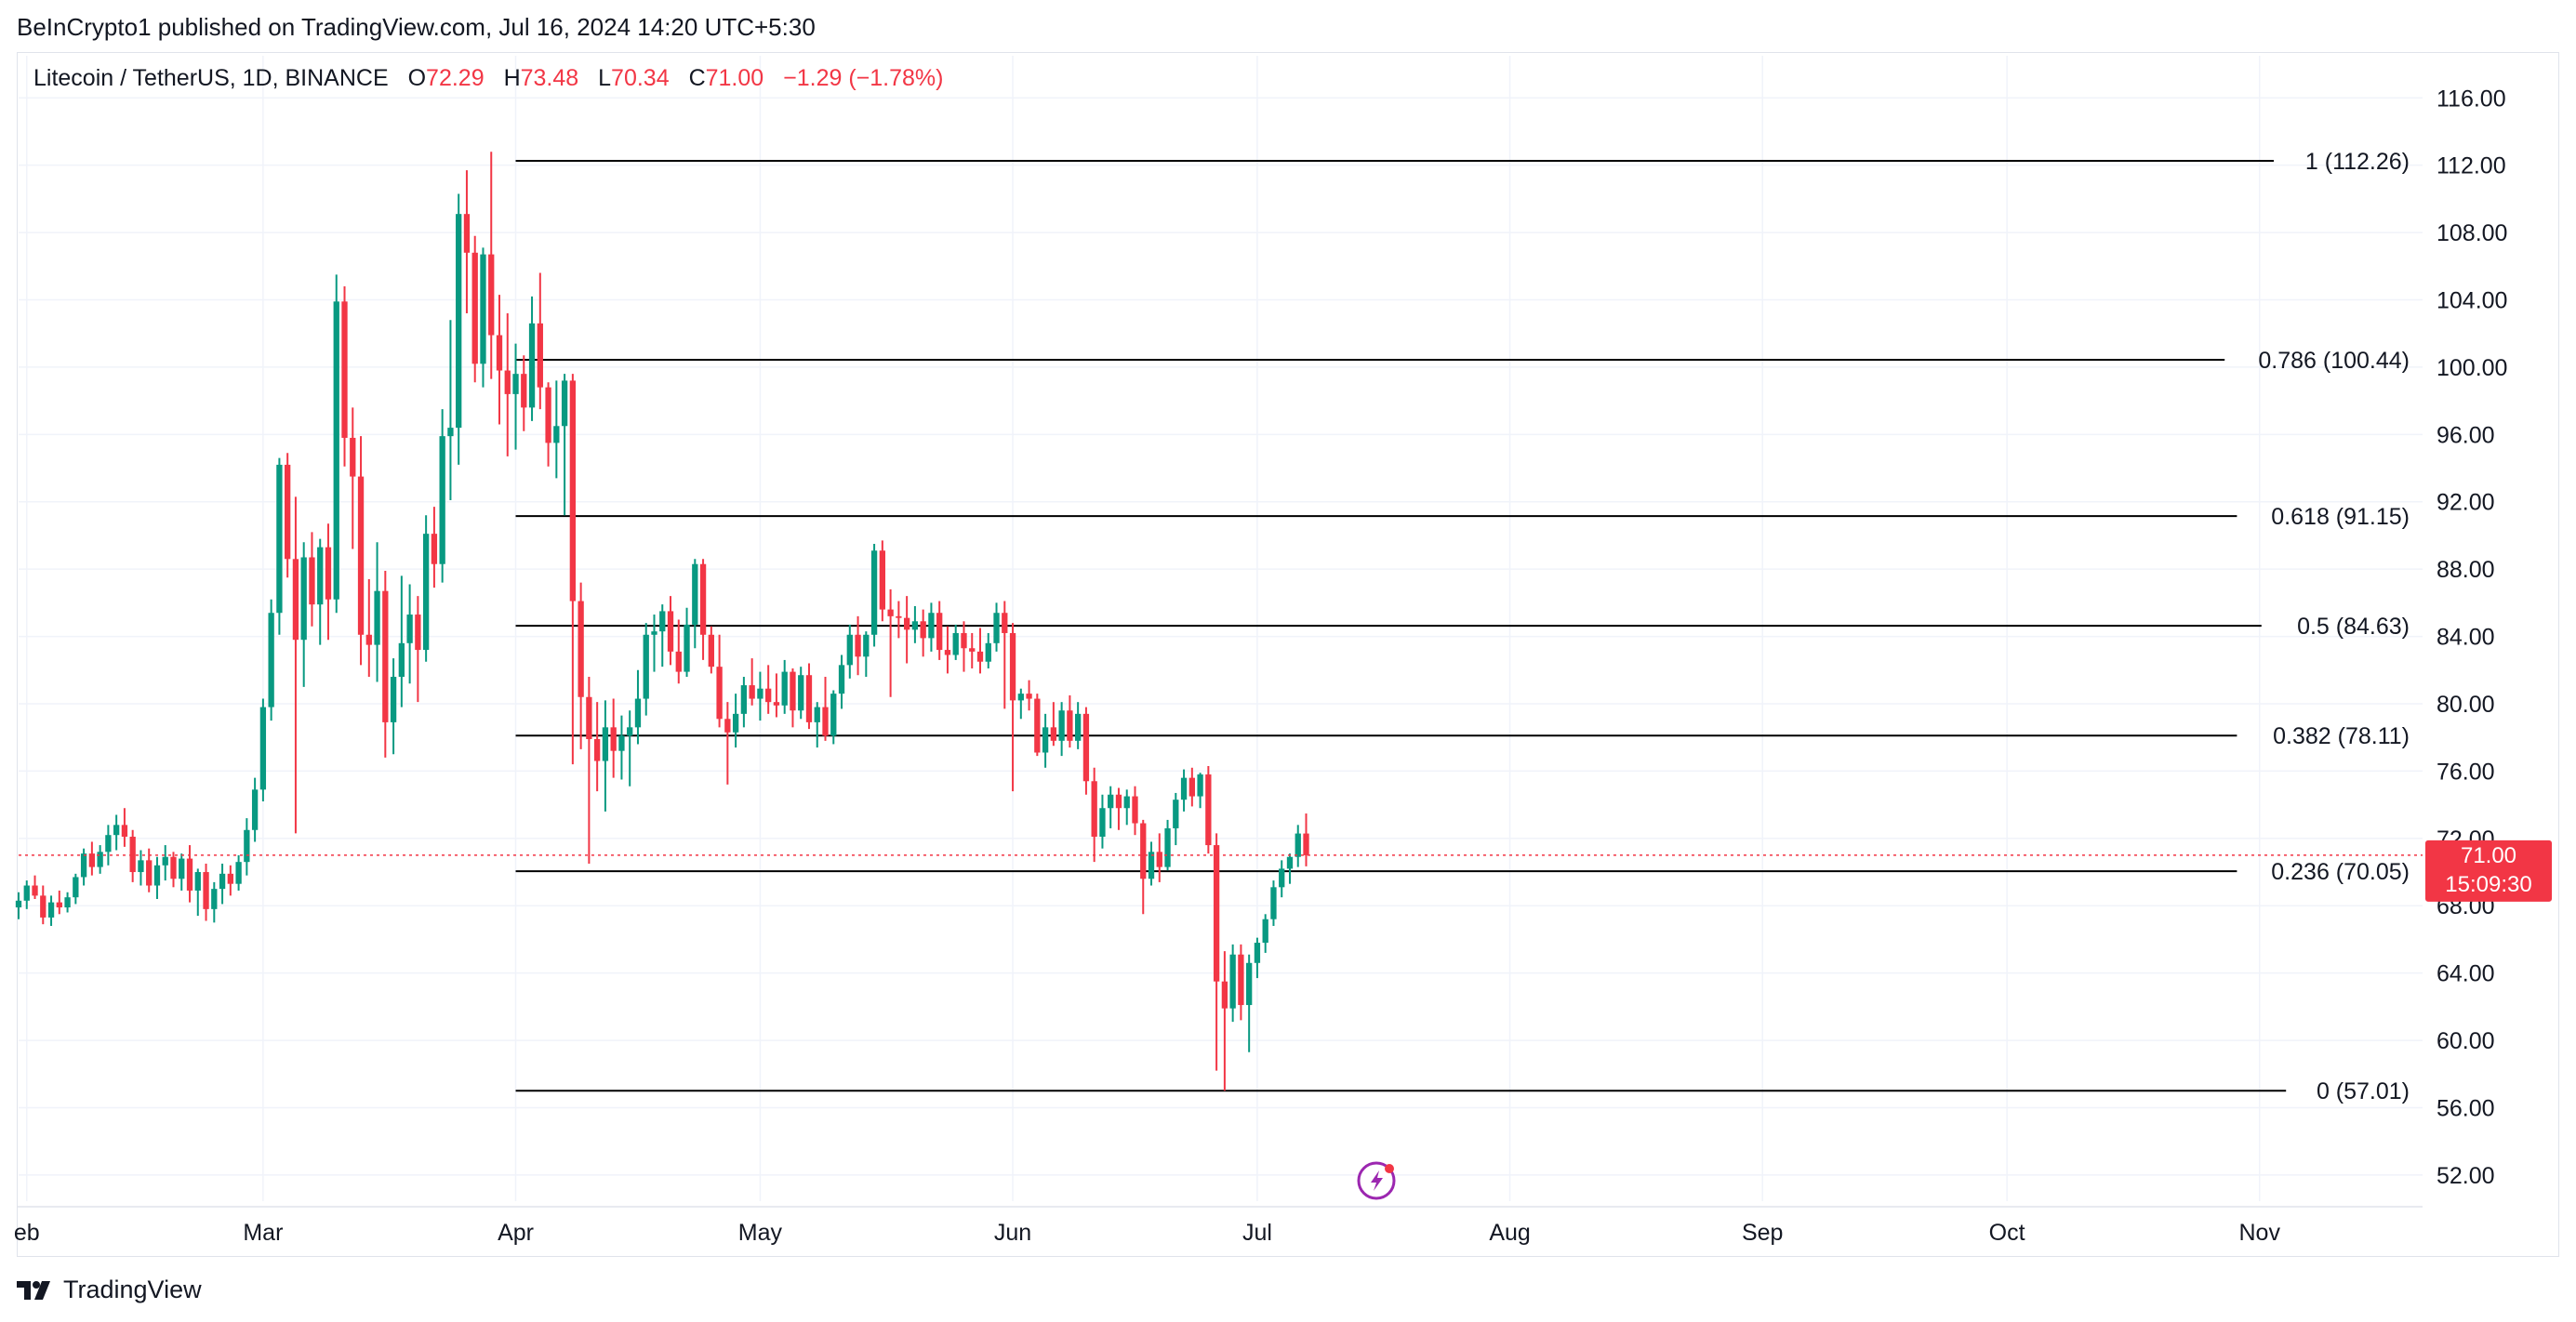  I want to click on symbol-name: Litecoin / TetherUS, 1D, BINANCE, so click(211, 78).